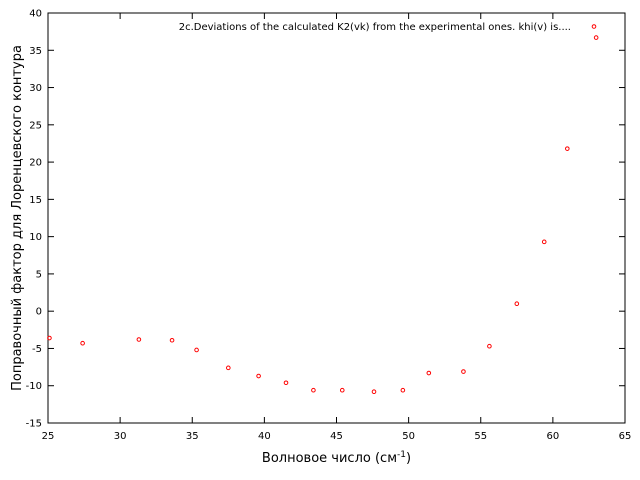  Describe the element at coordinates (553, 436) in the screenshot. I see `x-tick-label: 60` at that location.